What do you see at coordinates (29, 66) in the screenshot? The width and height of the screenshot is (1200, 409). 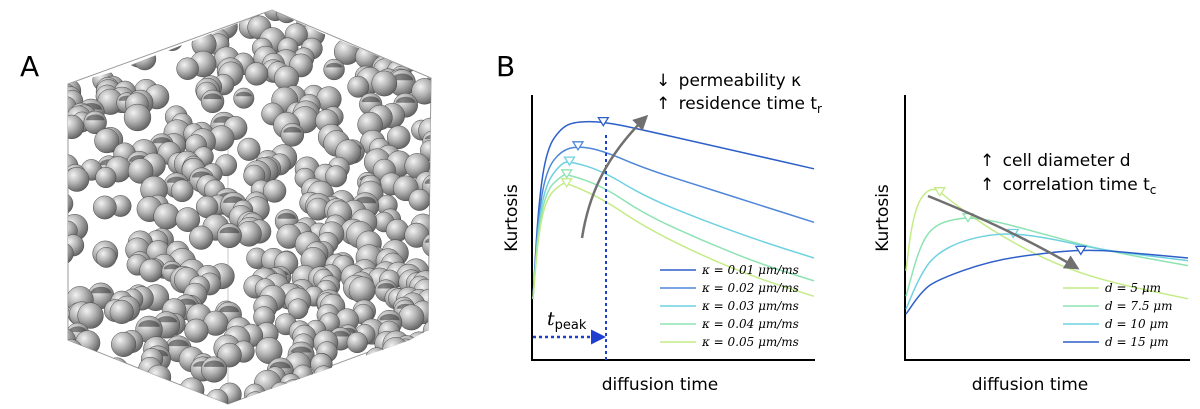 I see `panel-a-label: A` at bounding box center [29, 66].